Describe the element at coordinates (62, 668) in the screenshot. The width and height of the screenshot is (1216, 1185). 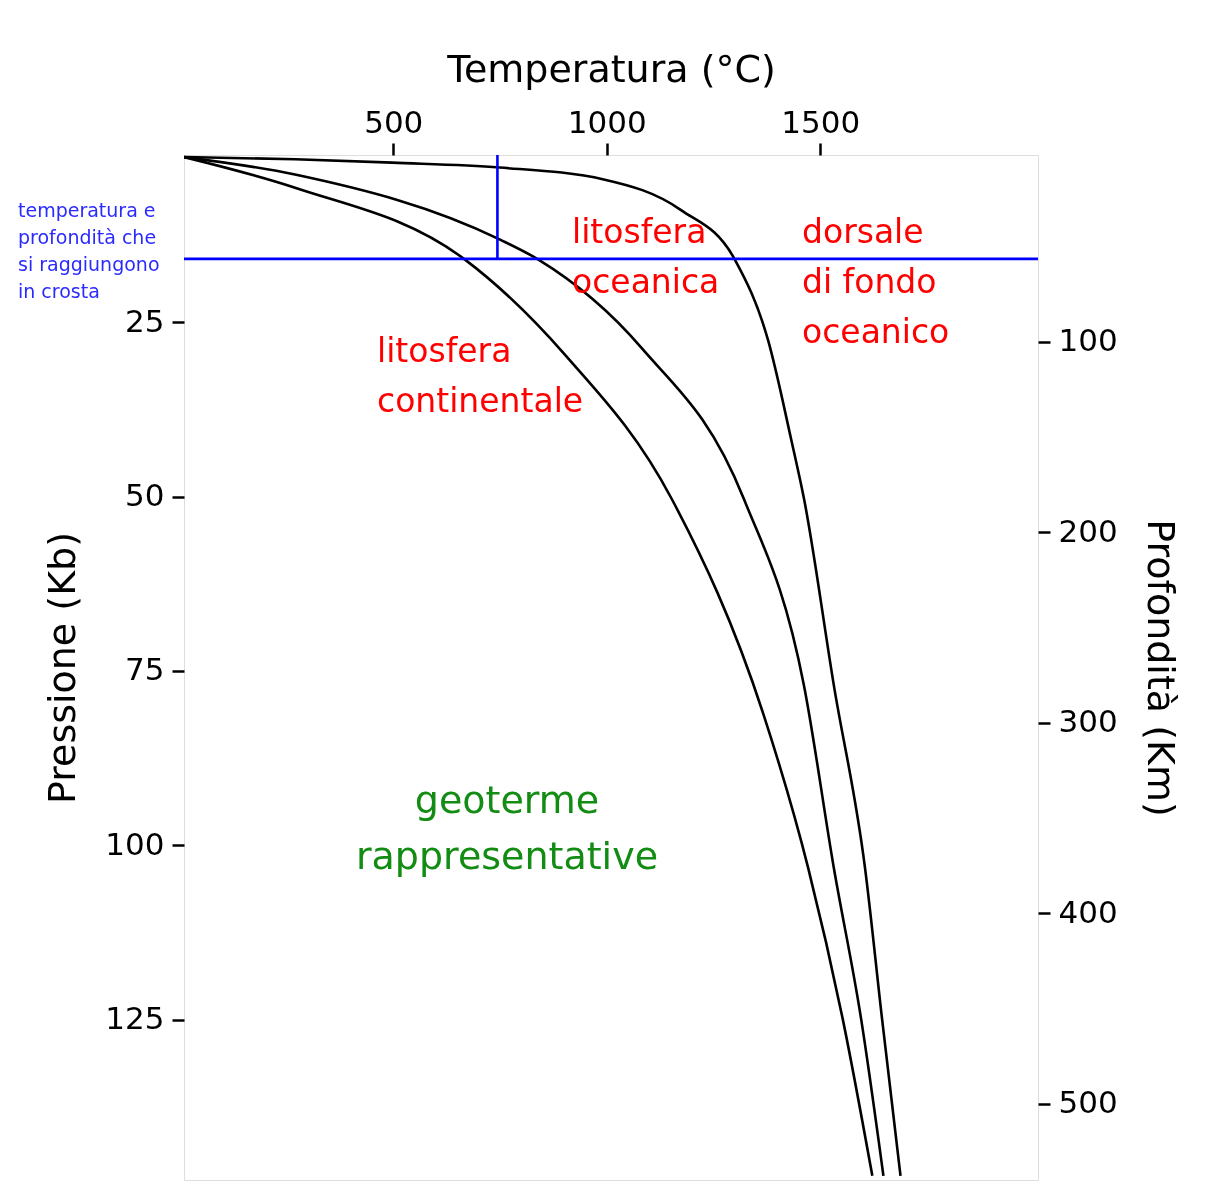
I see `y-axis-title: Pressione (Kb)` at that location.